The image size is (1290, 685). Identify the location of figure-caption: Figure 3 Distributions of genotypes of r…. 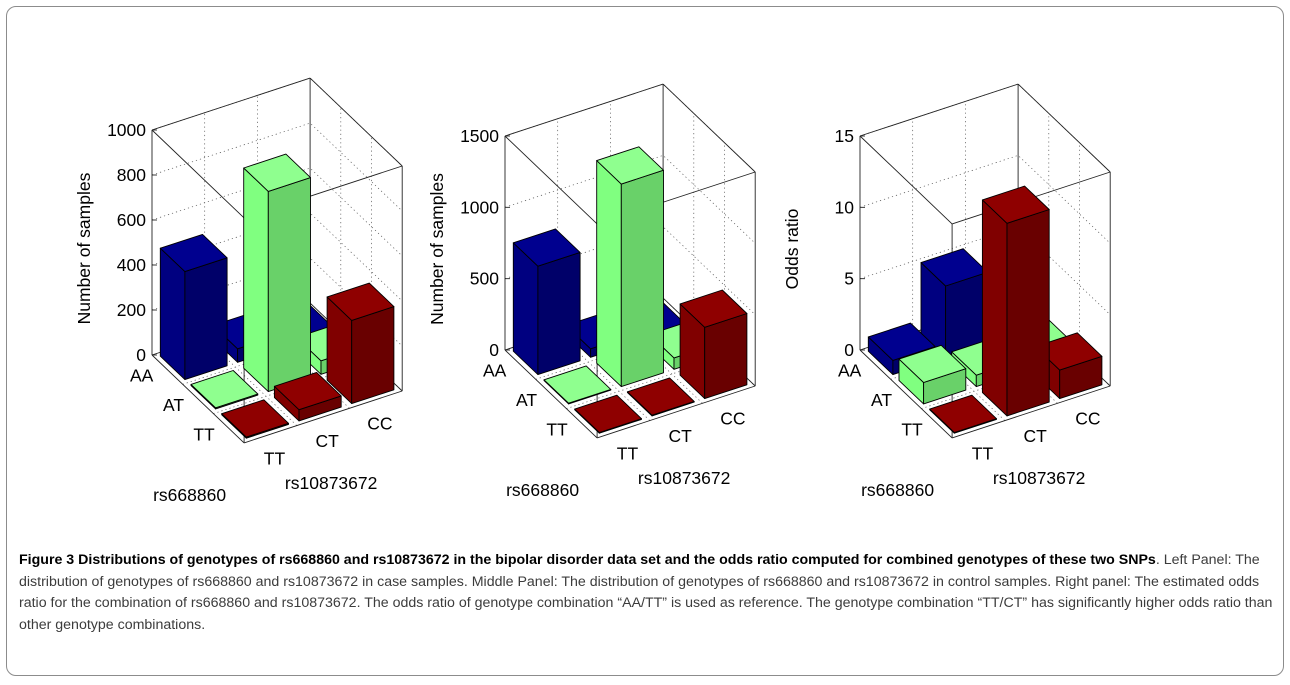
(646, 593).